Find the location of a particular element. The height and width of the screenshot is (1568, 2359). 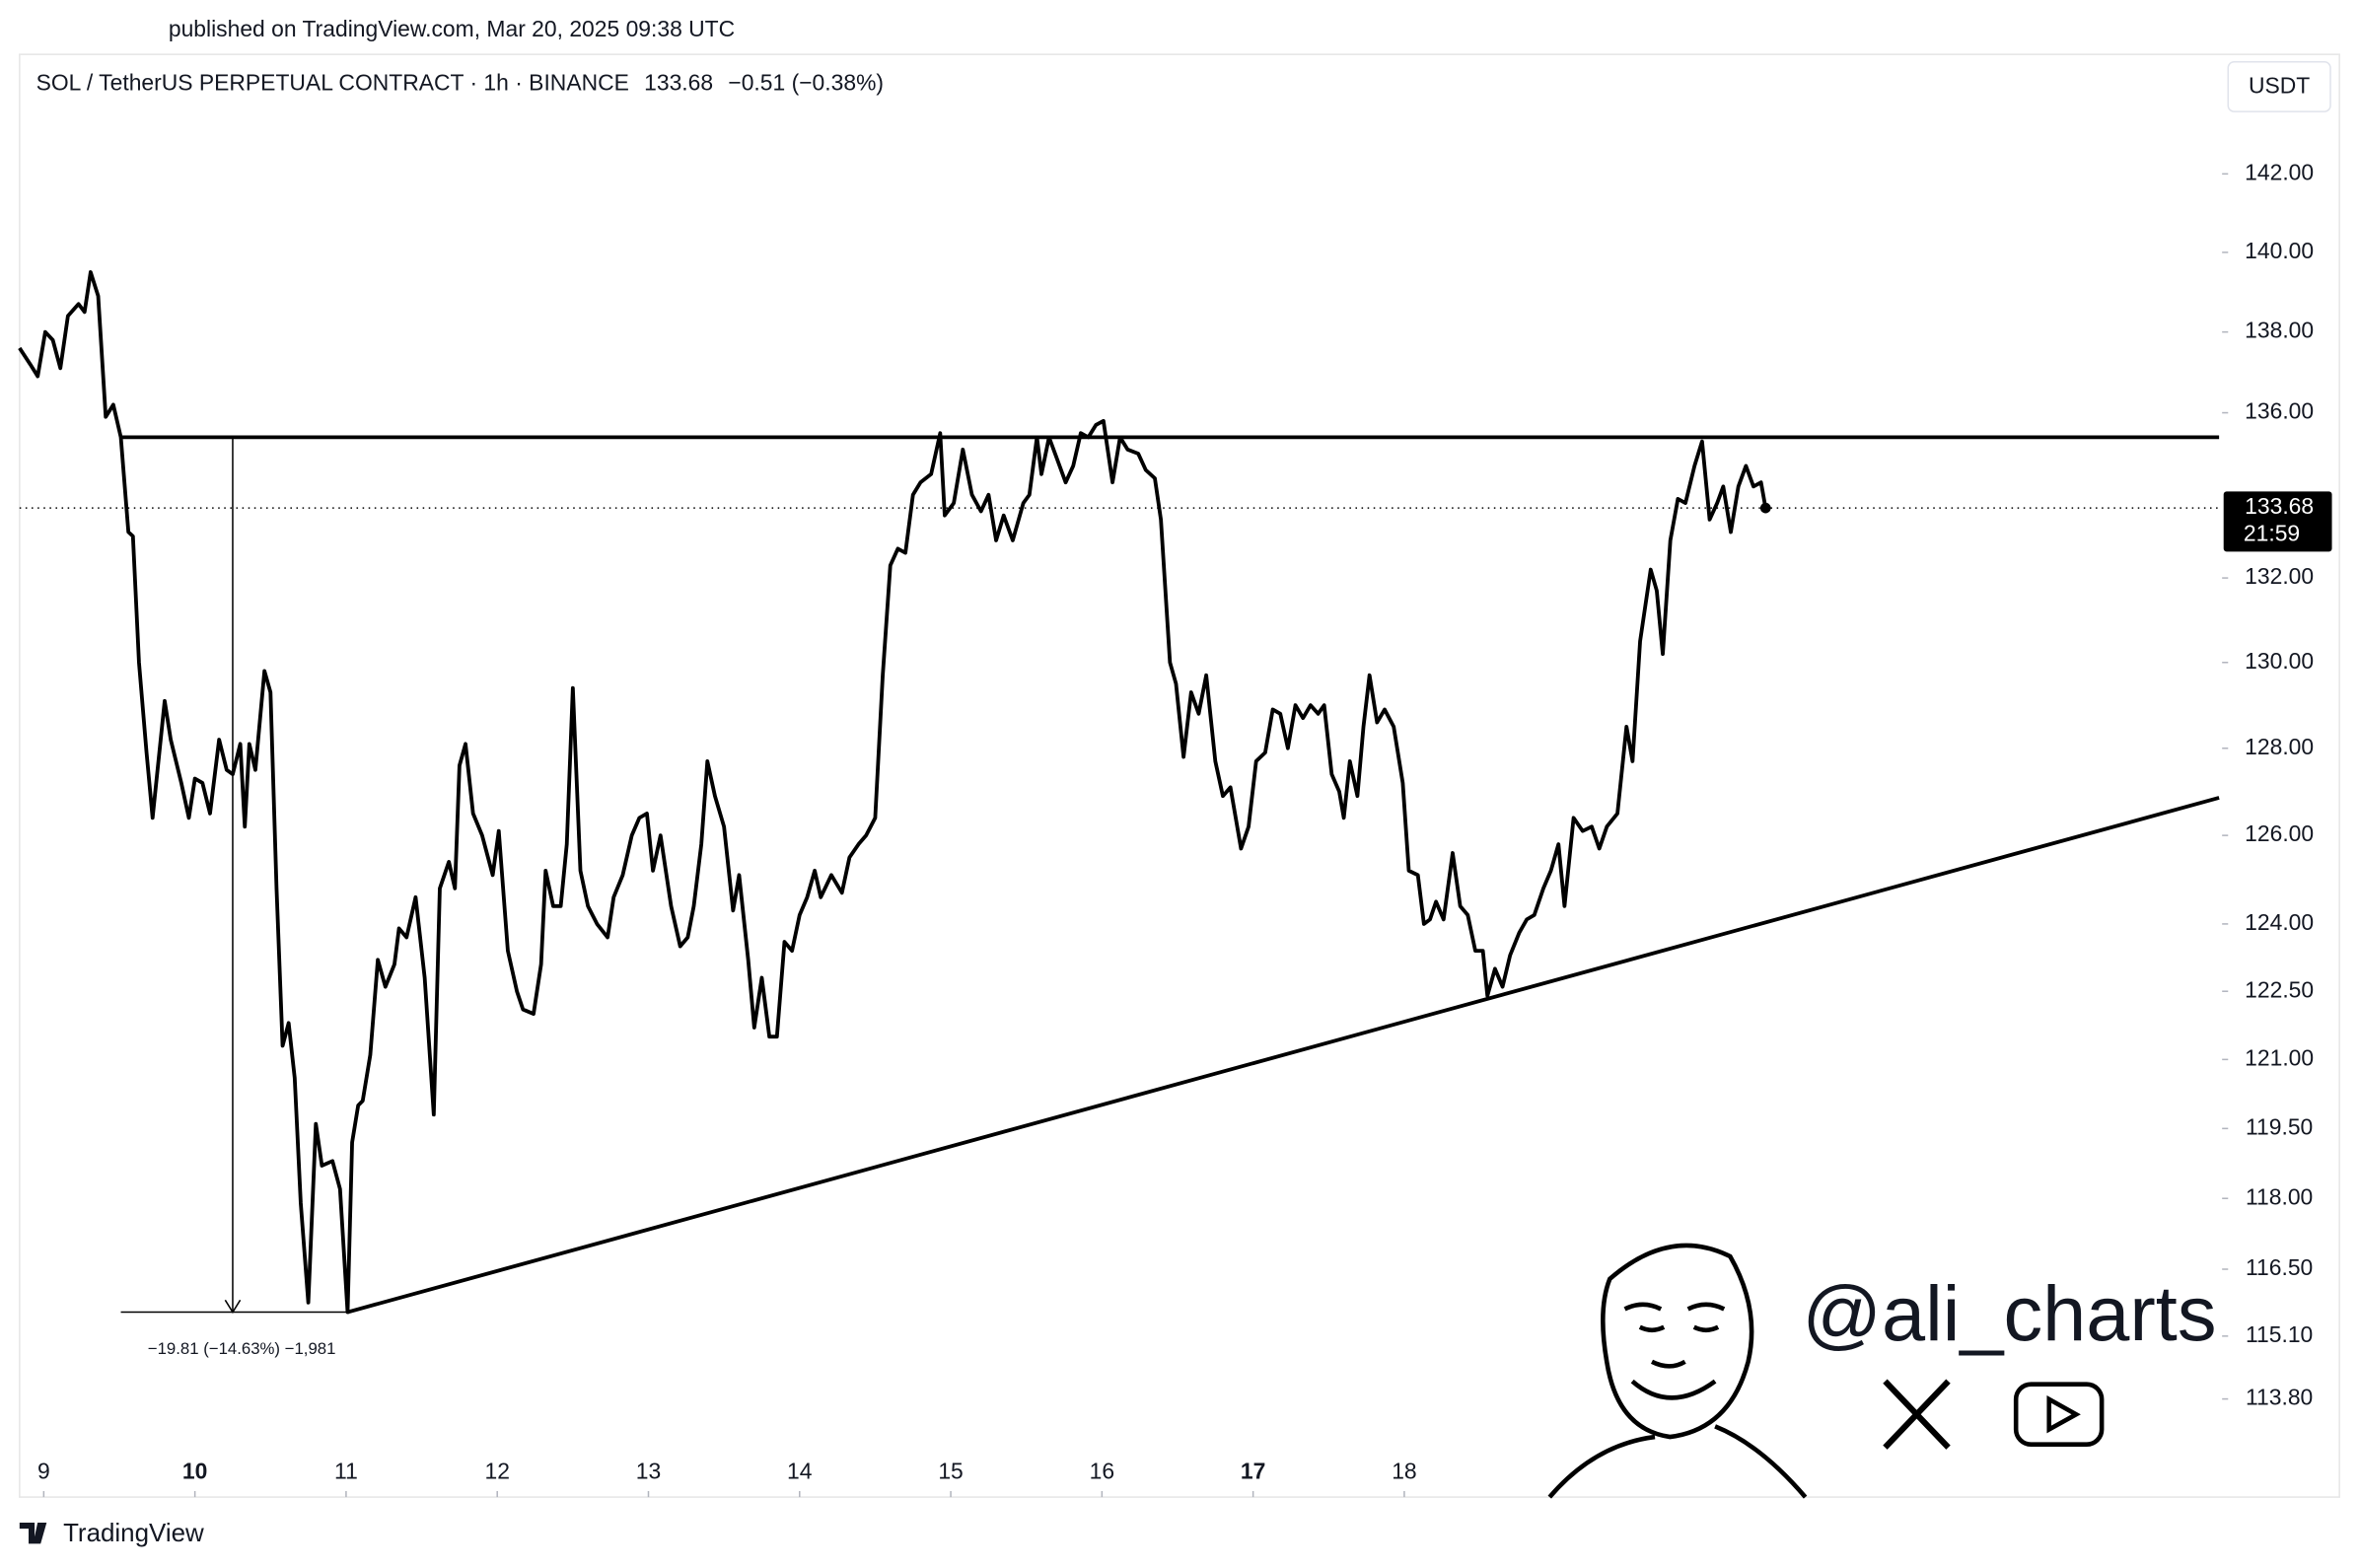

measure-label: −19.81 (−14.63%) −1,981 is located at coordinates (242, 1348).